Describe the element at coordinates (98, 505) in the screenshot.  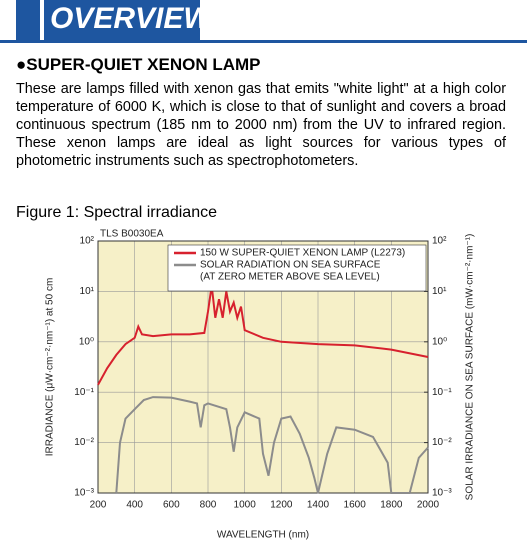
I see `x-tick-label: 200` at that location.